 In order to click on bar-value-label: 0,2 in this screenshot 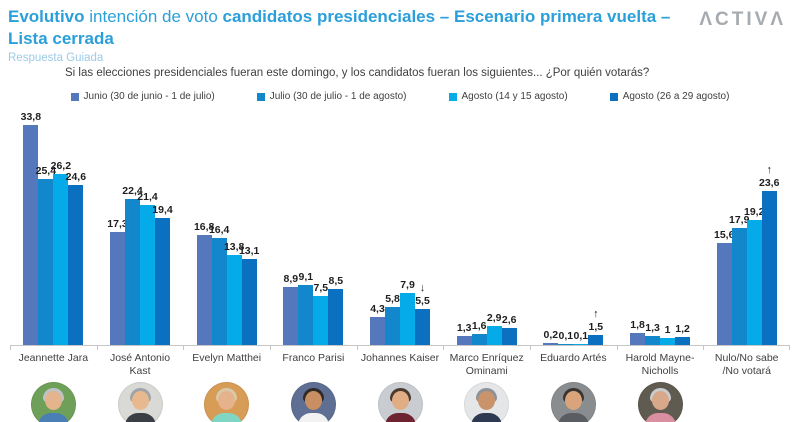, I will do `click(551, 335)`.